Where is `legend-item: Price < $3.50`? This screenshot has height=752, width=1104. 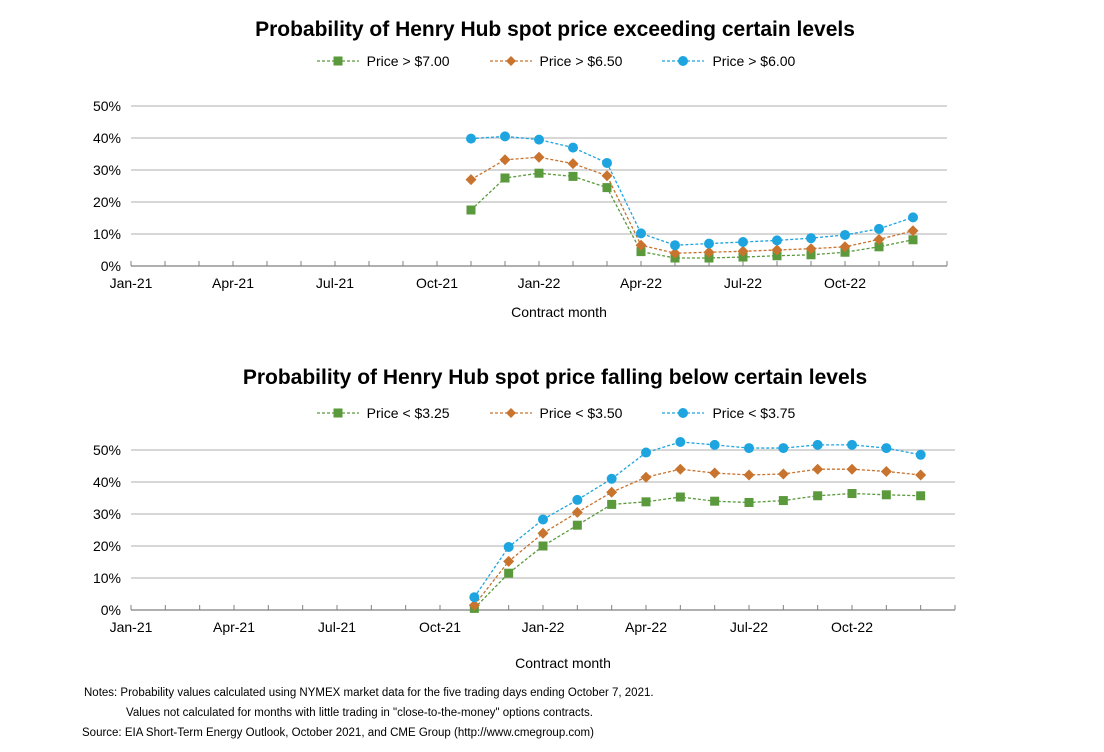 legend-item: Price < $3.50 is located at coordinates (555, 413).